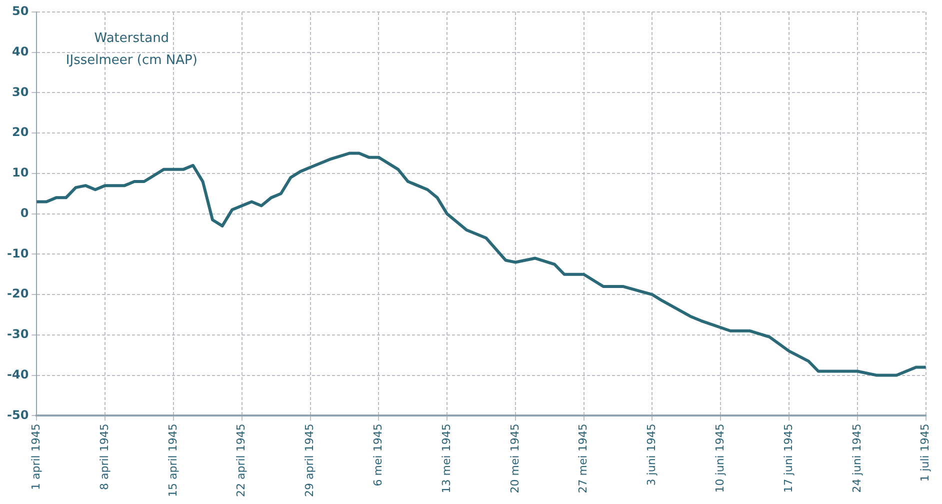 This screenshot has width=942, height=504. What do you see at coordinates (515, 459) in the screenshot?
I see `x-tick-label: 20 mei 1945` at bounding box center [515, 459].